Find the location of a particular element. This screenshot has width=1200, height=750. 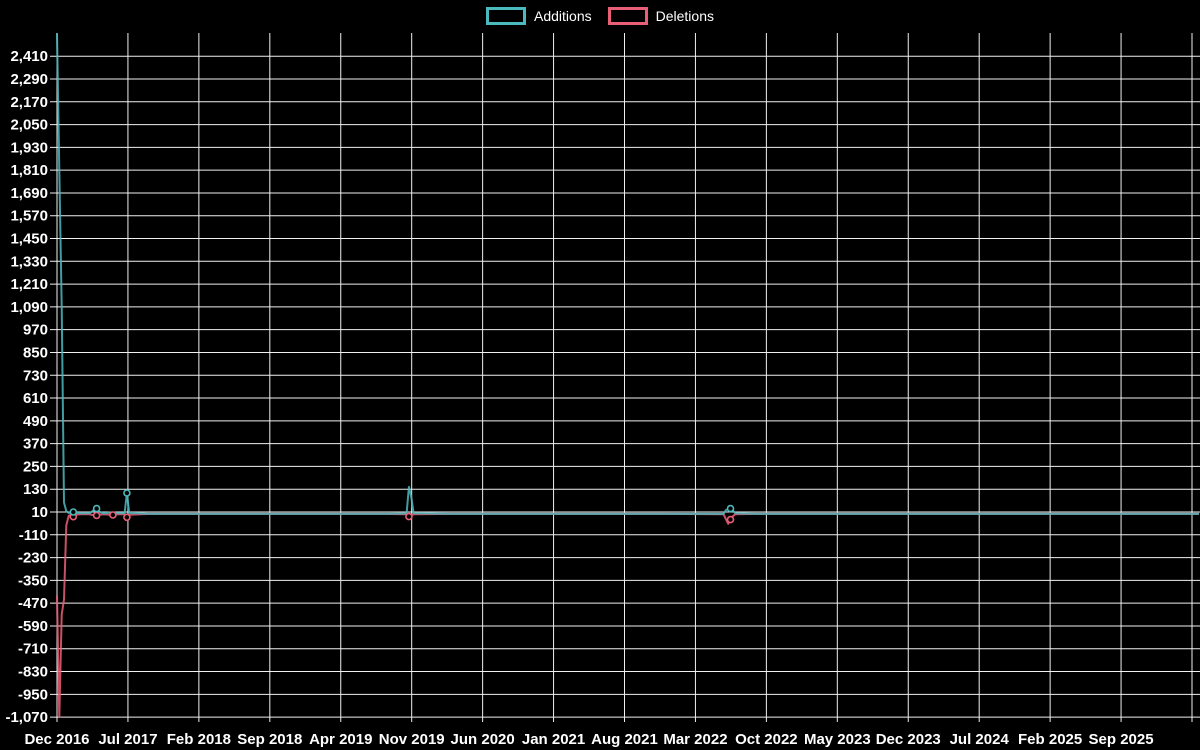

y-axis-tick-label: 1,330 is located at coordinates (29, 261).